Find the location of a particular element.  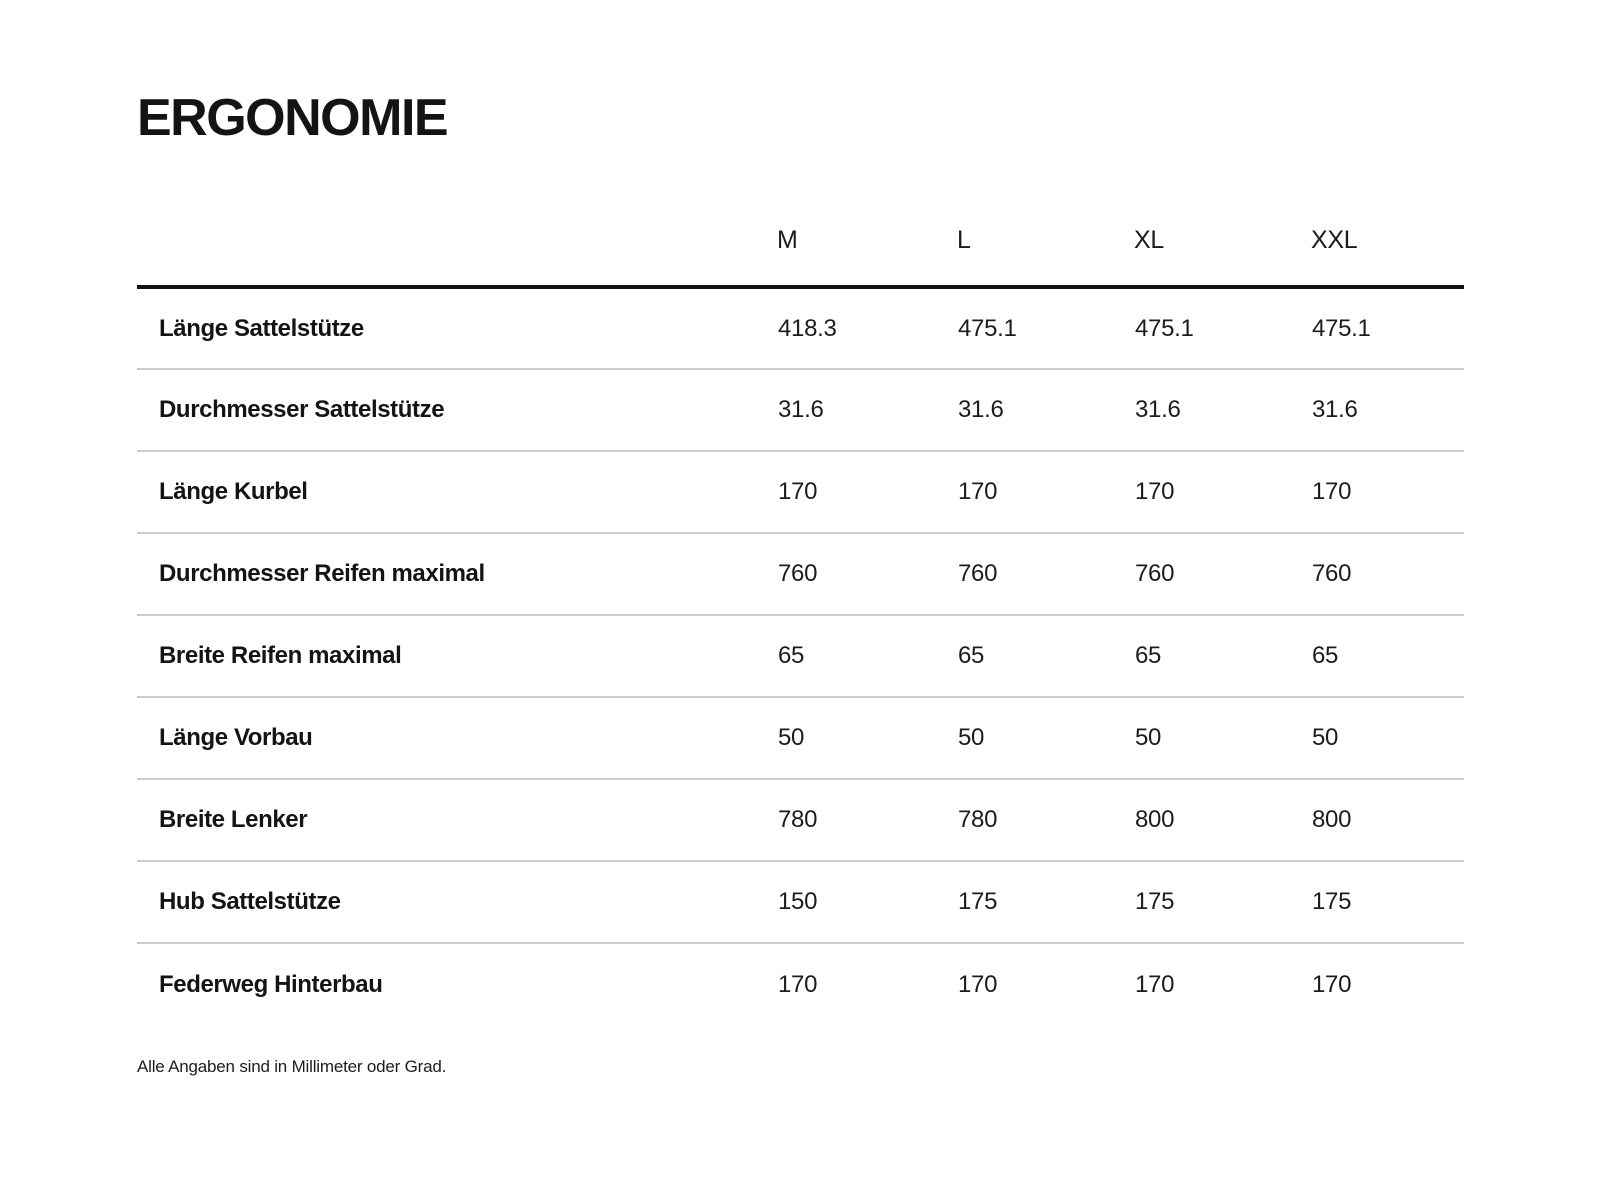

table-row: Durchmesser Sattelstütze 31.6 31.6 31.6 31.6 is located at coordinates (800, 410).